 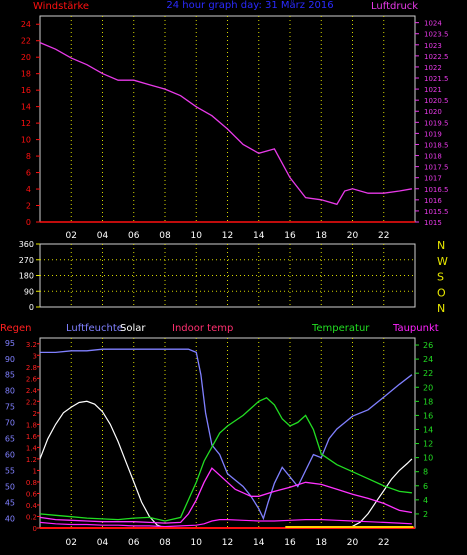 I want to click on pressure-tick-label: 1022.5, so click(x=436, y=57).